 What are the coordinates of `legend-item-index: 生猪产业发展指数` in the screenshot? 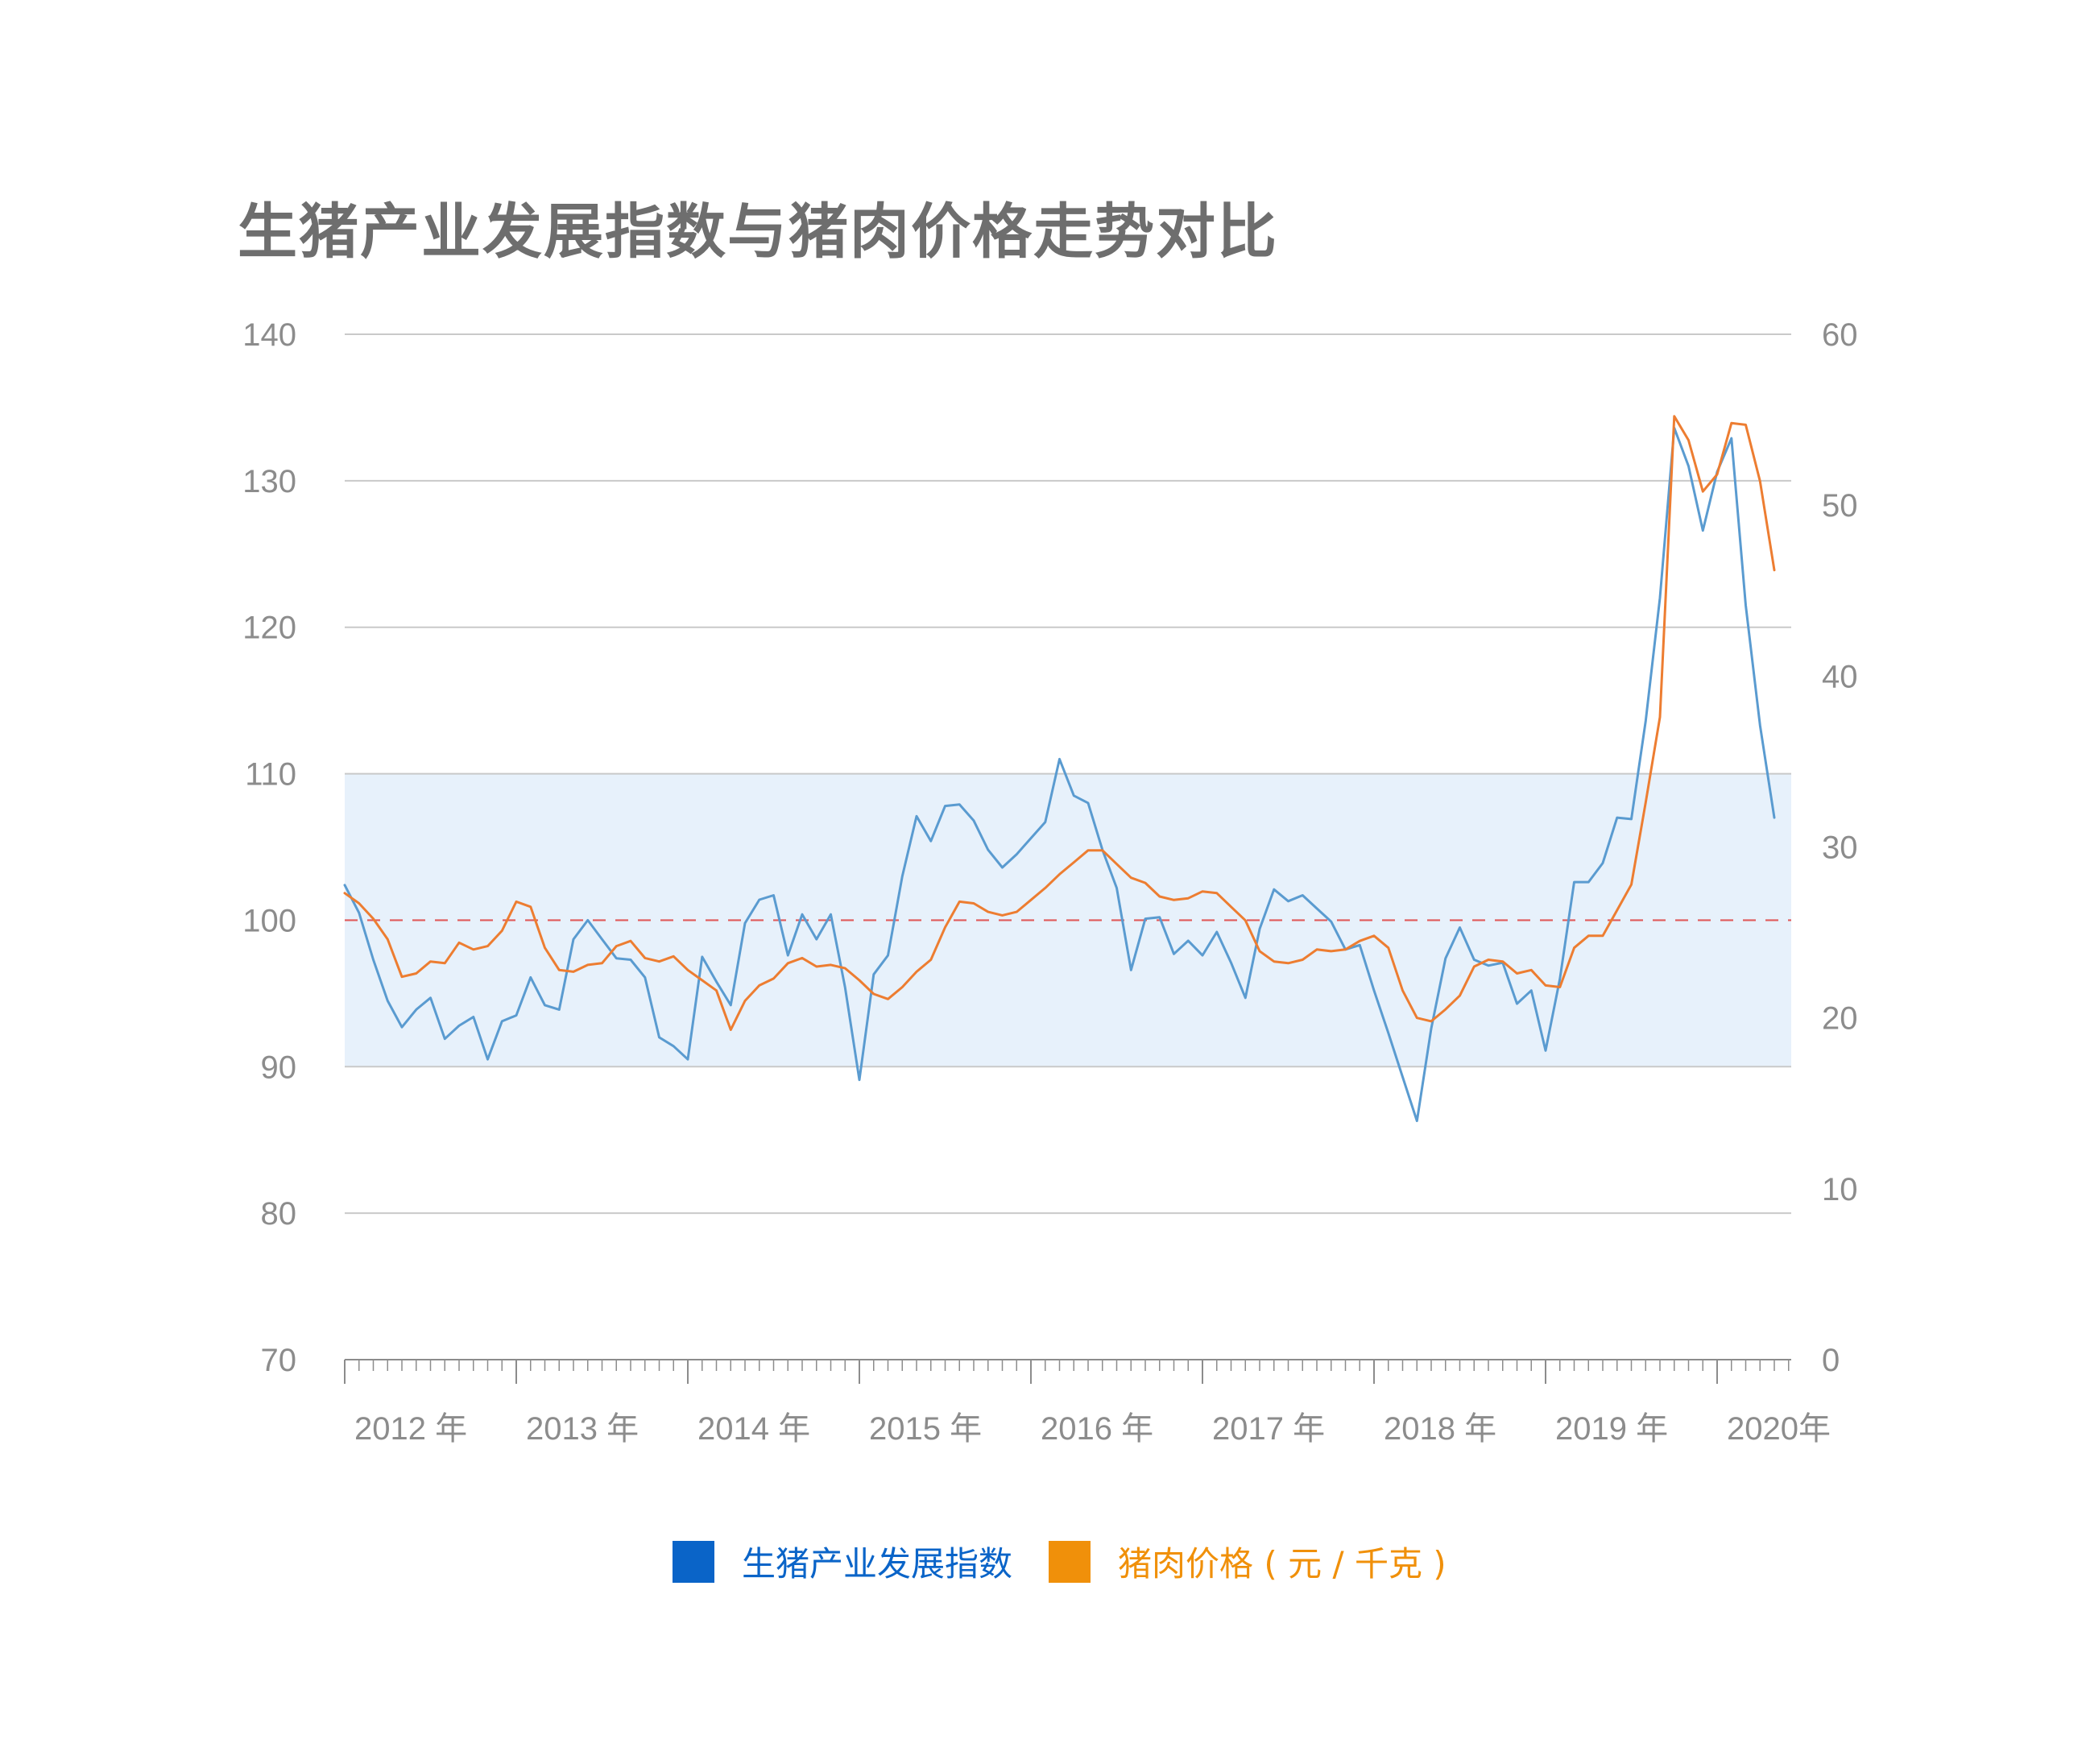 It's located at (842, 1561).